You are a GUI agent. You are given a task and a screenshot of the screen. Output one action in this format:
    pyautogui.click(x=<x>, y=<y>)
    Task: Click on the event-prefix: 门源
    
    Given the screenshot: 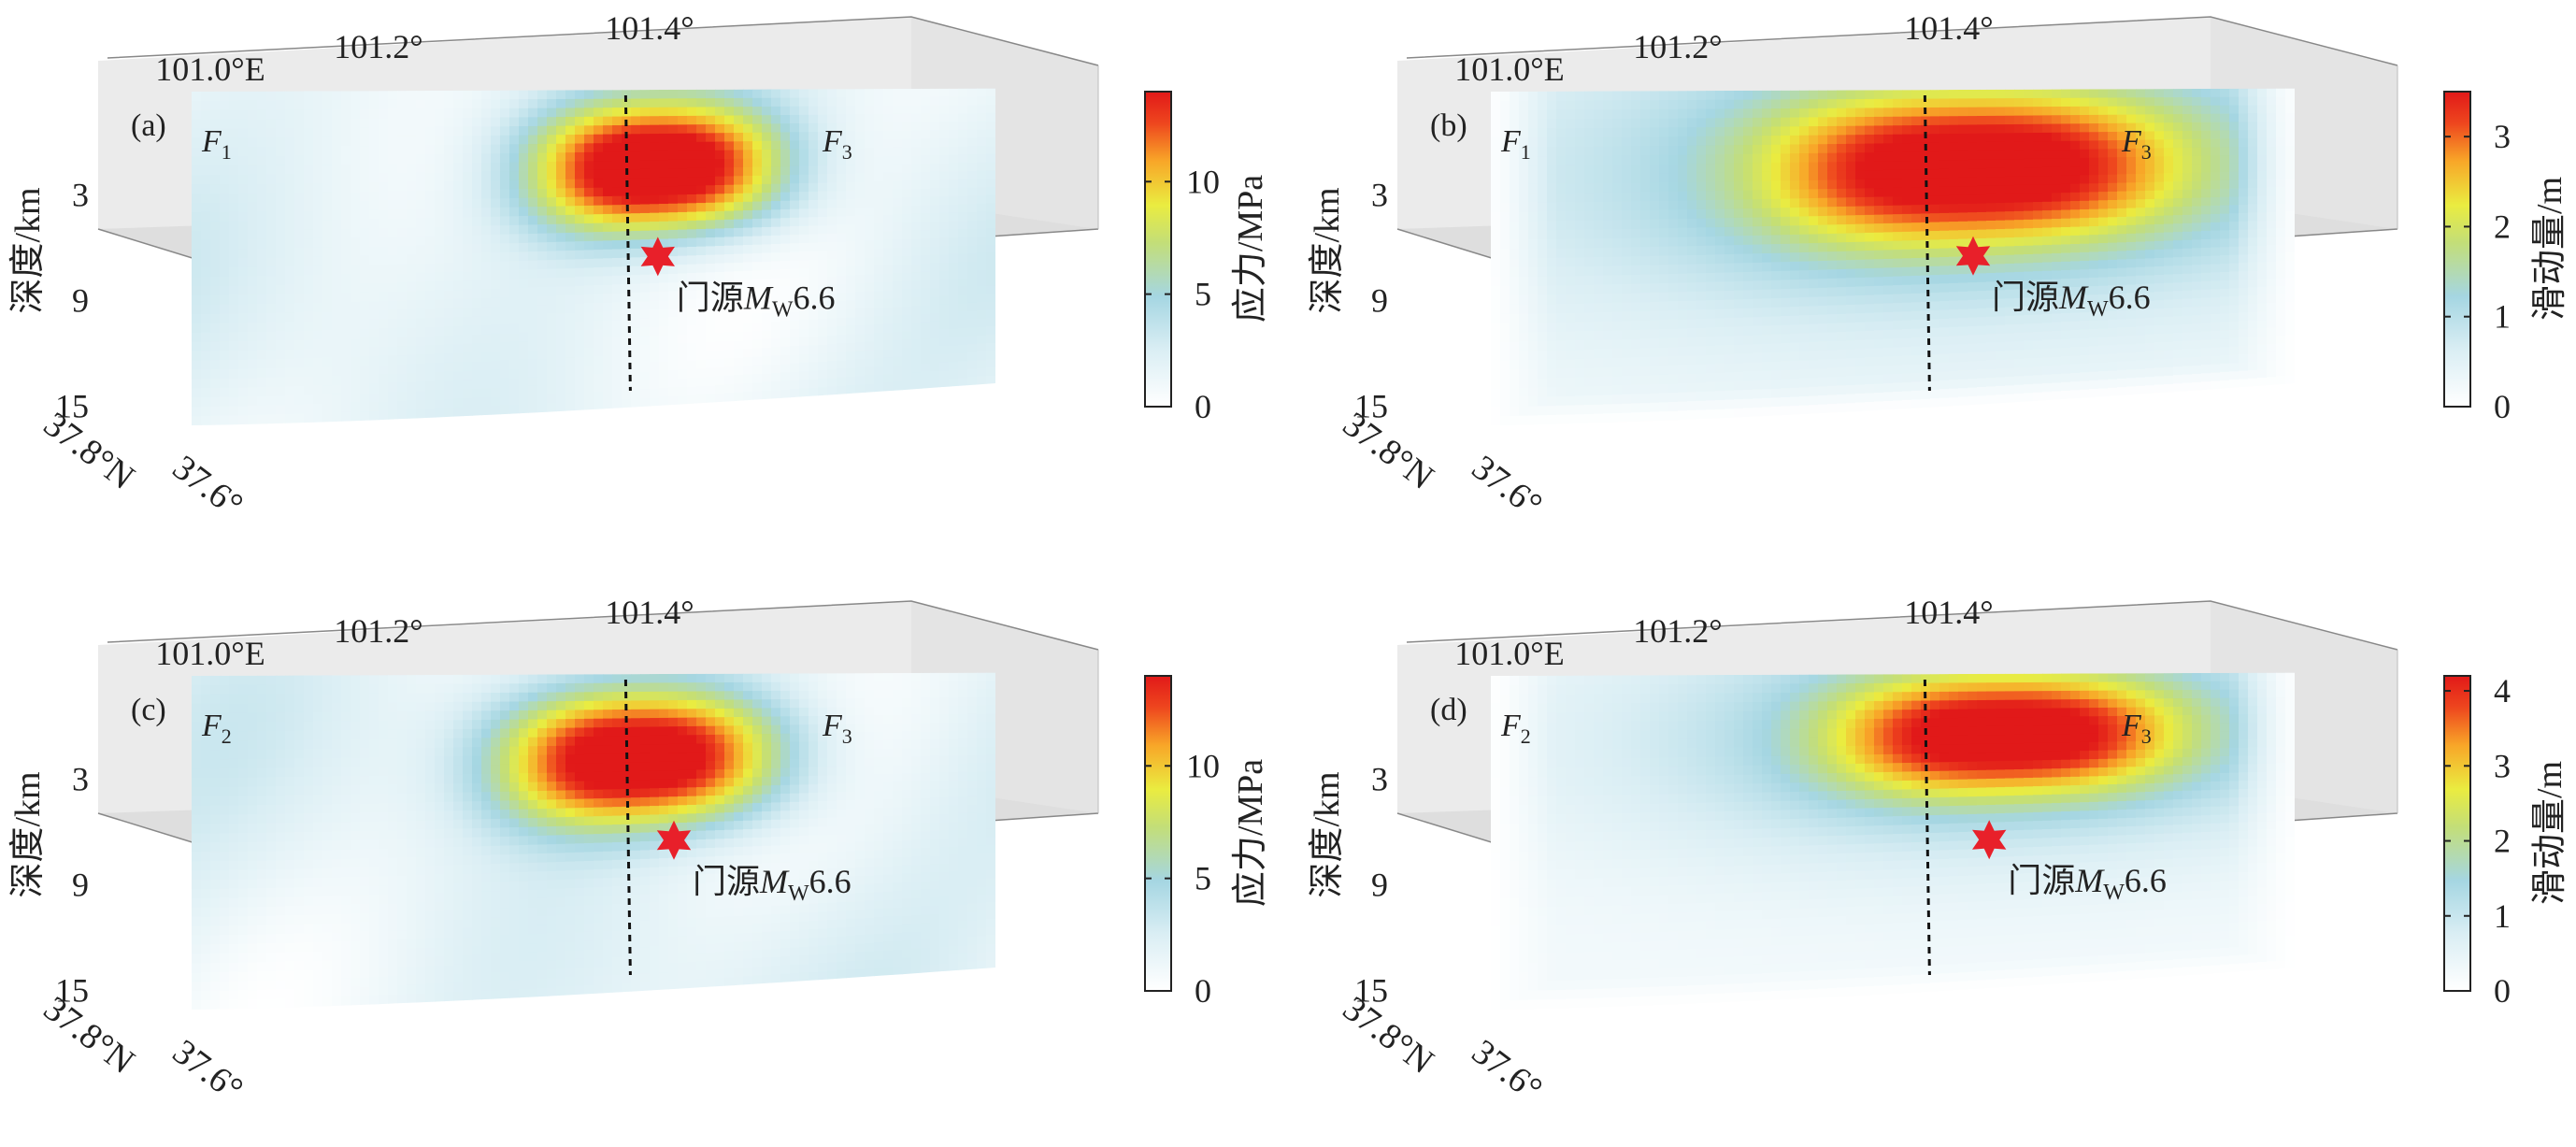 What is the action you would take?
    pyautogui.click(x=710, y=297)
    